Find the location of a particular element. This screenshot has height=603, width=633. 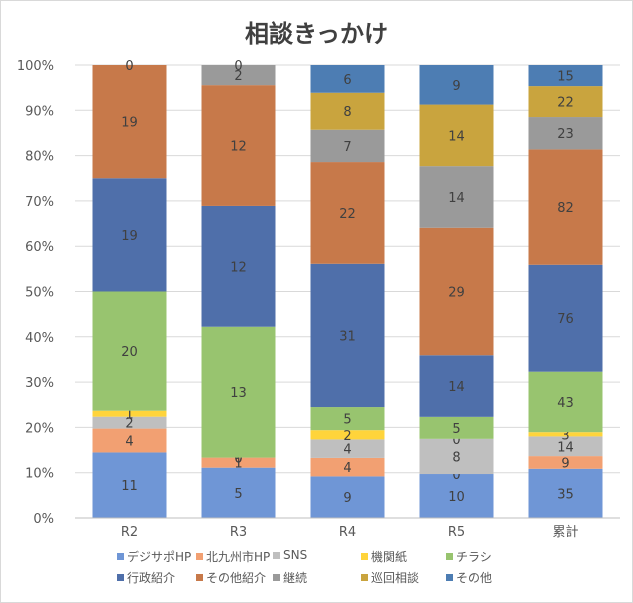

y-tick-label: 50% is located at coordinates (39, 293).